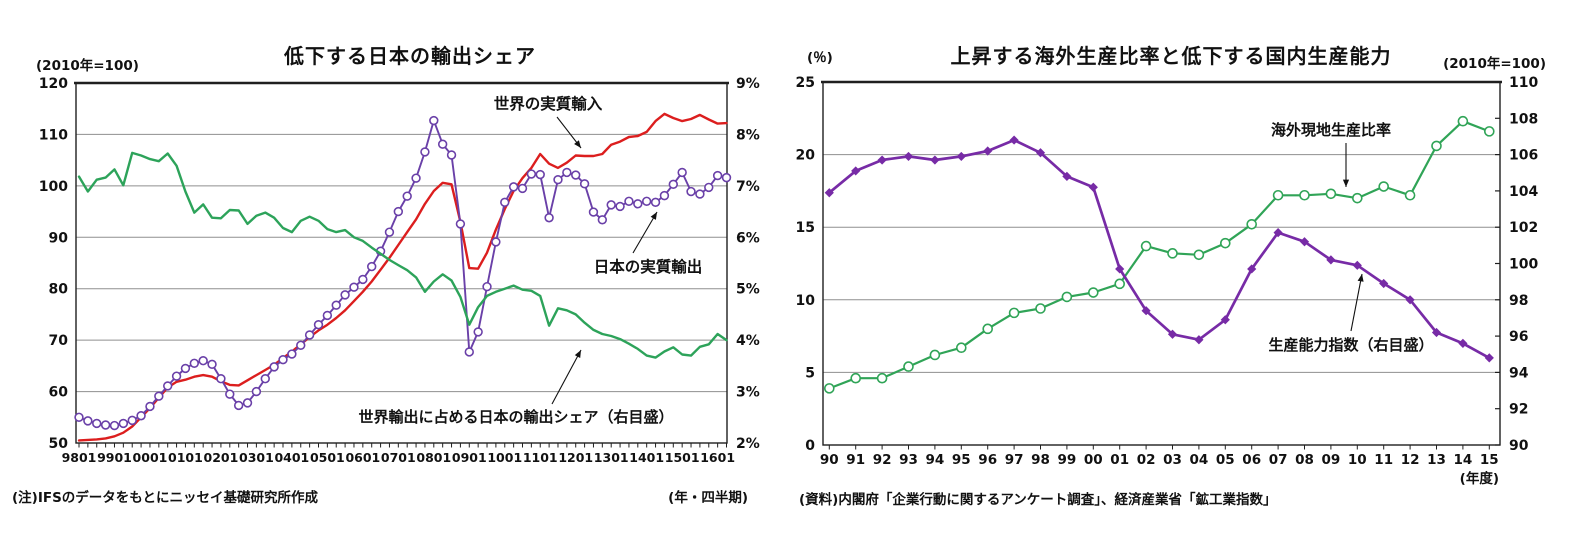 The image size is (1582, 544). Describe the element at coordinates (53, 135) in the screenshot. I see `left-axis-tick-label: 110` at that location.